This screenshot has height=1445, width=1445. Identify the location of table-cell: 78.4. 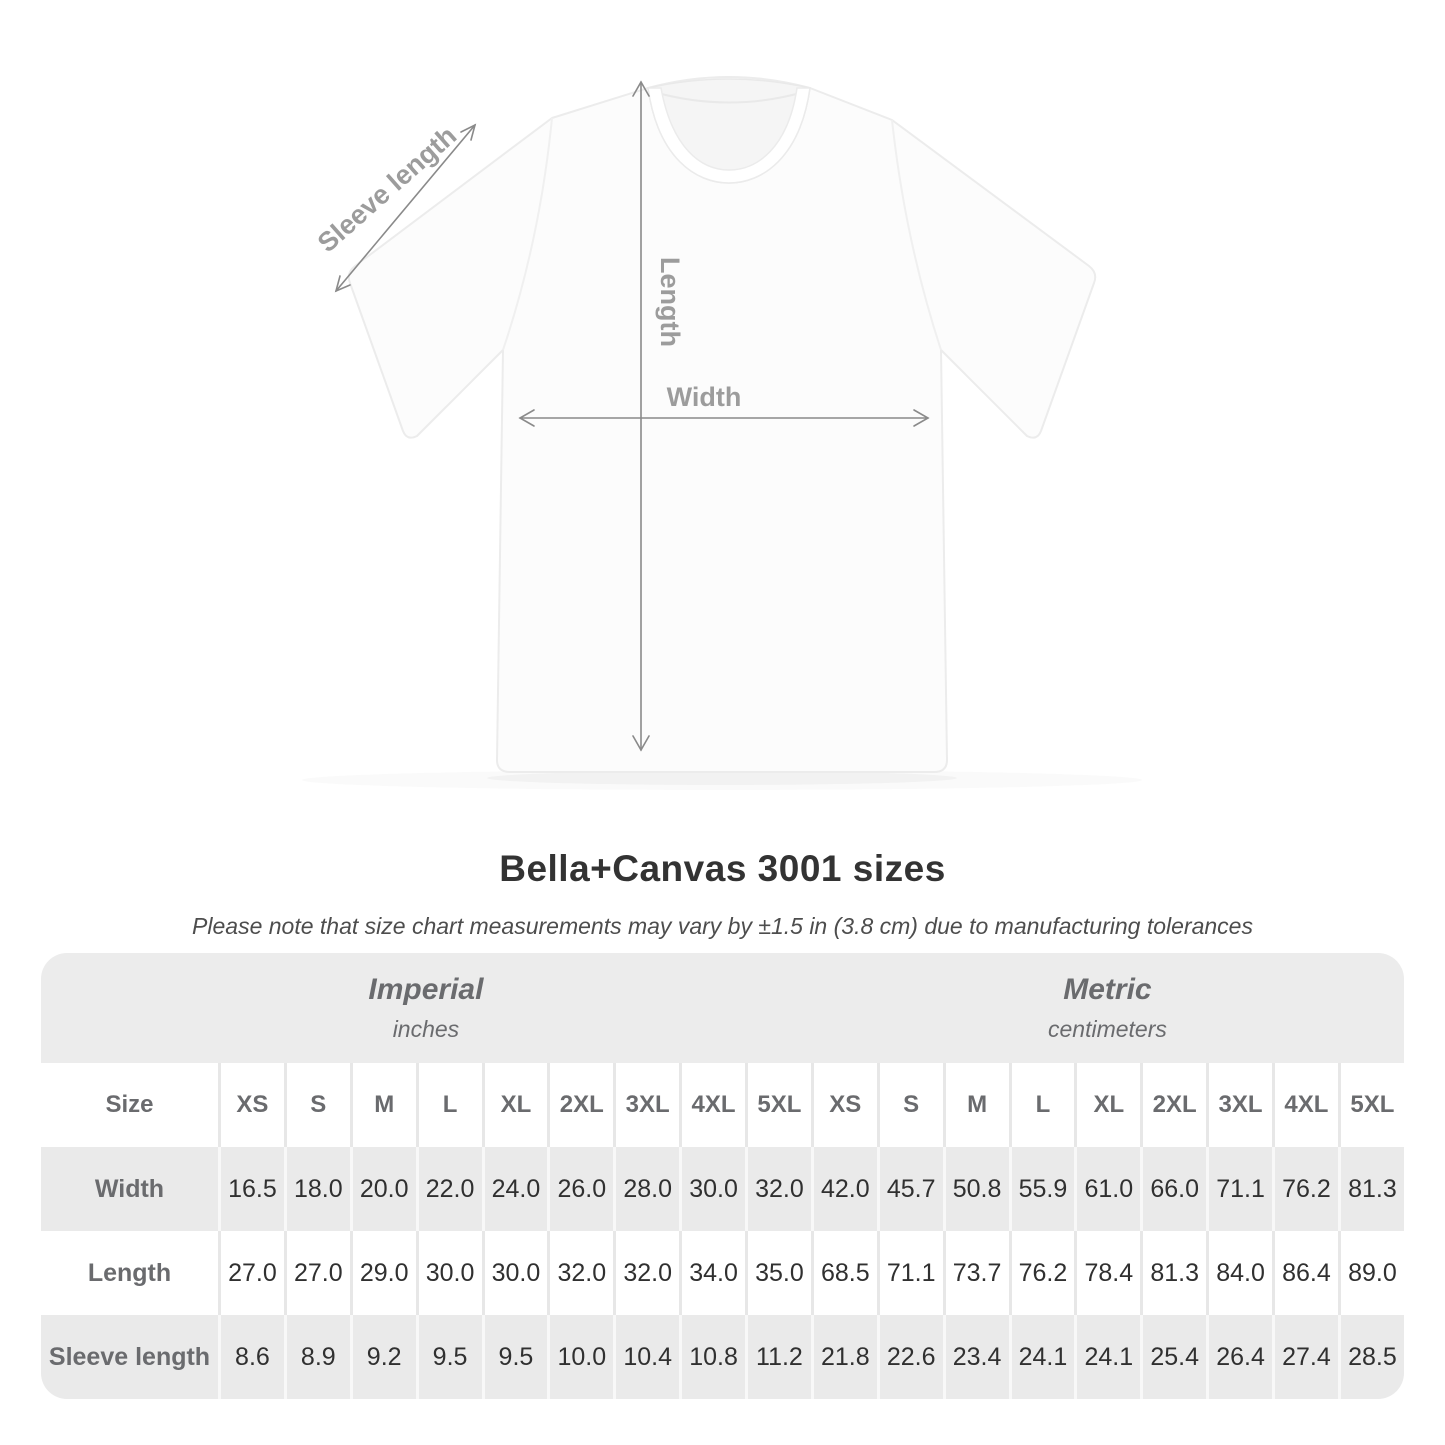
(1107, 1273).